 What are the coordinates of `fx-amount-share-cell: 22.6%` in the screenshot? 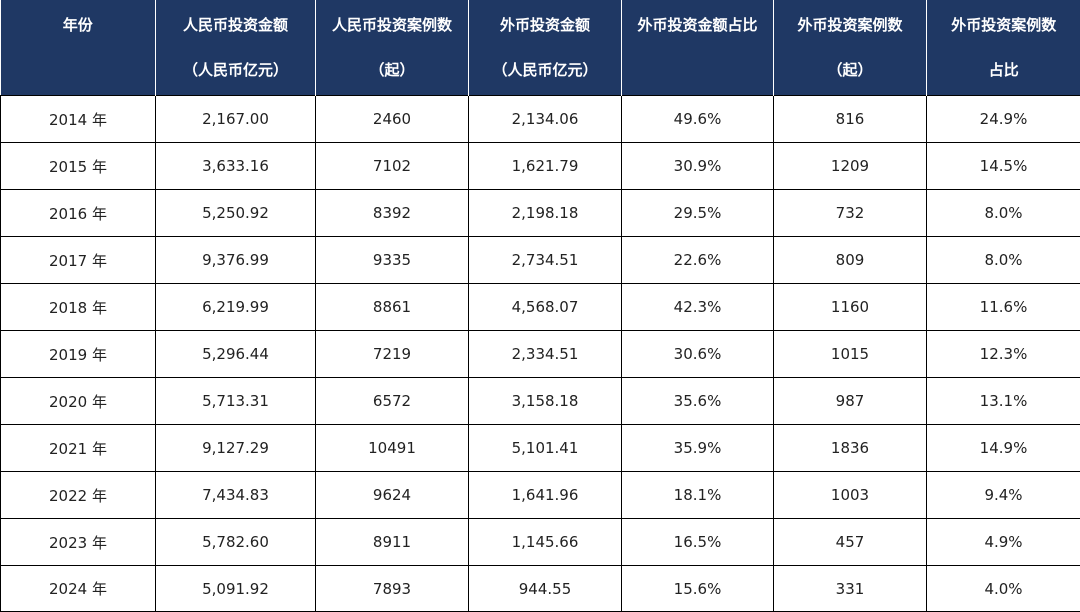 It's located at (698, 260).